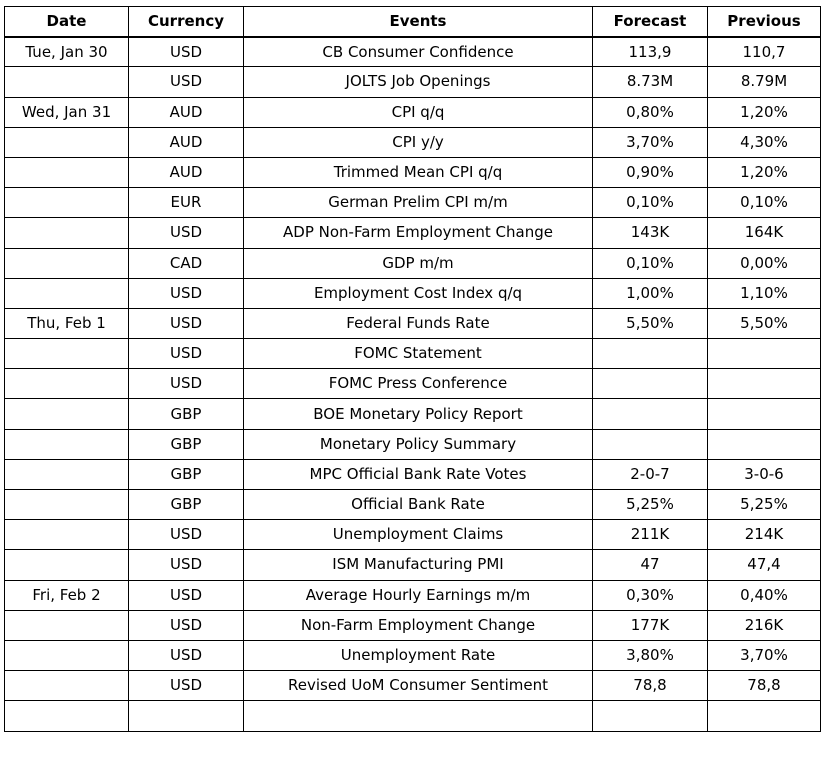  What do you see at coordinates (764, 293) in the screenshot?
I see `previous-cell: 1,10%` at bounding box center [764, 293].